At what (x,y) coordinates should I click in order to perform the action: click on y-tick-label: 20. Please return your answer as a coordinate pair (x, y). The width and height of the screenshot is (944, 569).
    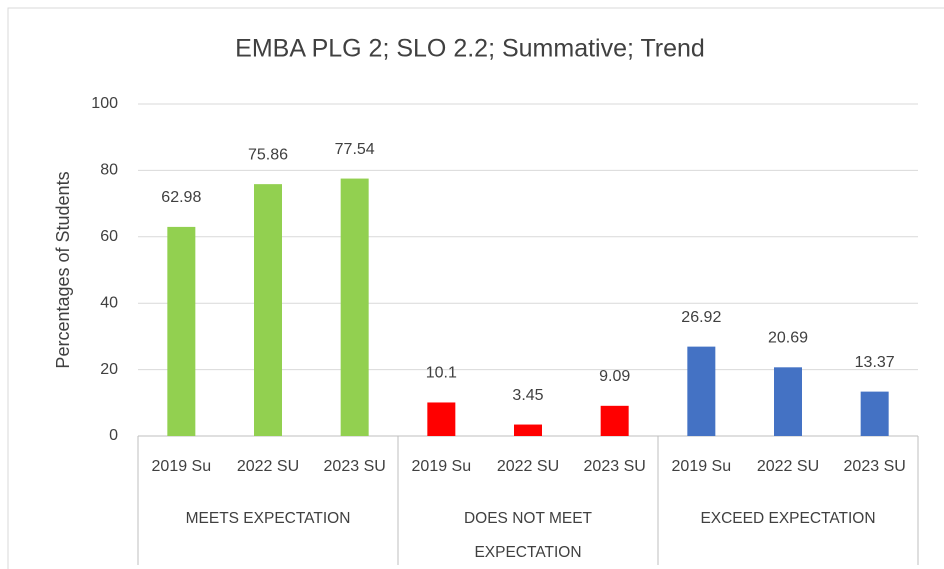
    Looking at the image, I should click on (109, 369).